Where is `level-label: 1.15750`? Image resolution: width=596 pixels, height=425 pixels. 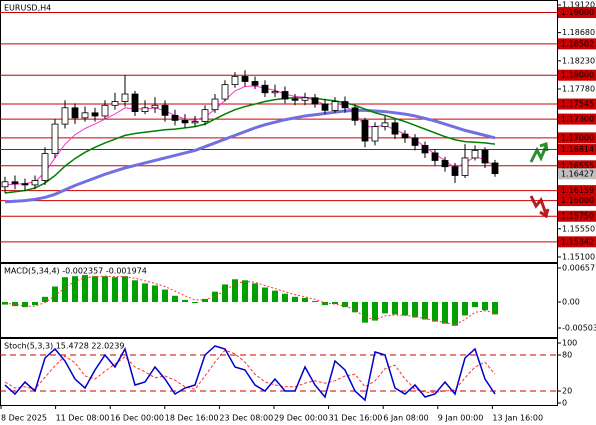 level-label: 1.15750 is located at coordinates (577, 216).